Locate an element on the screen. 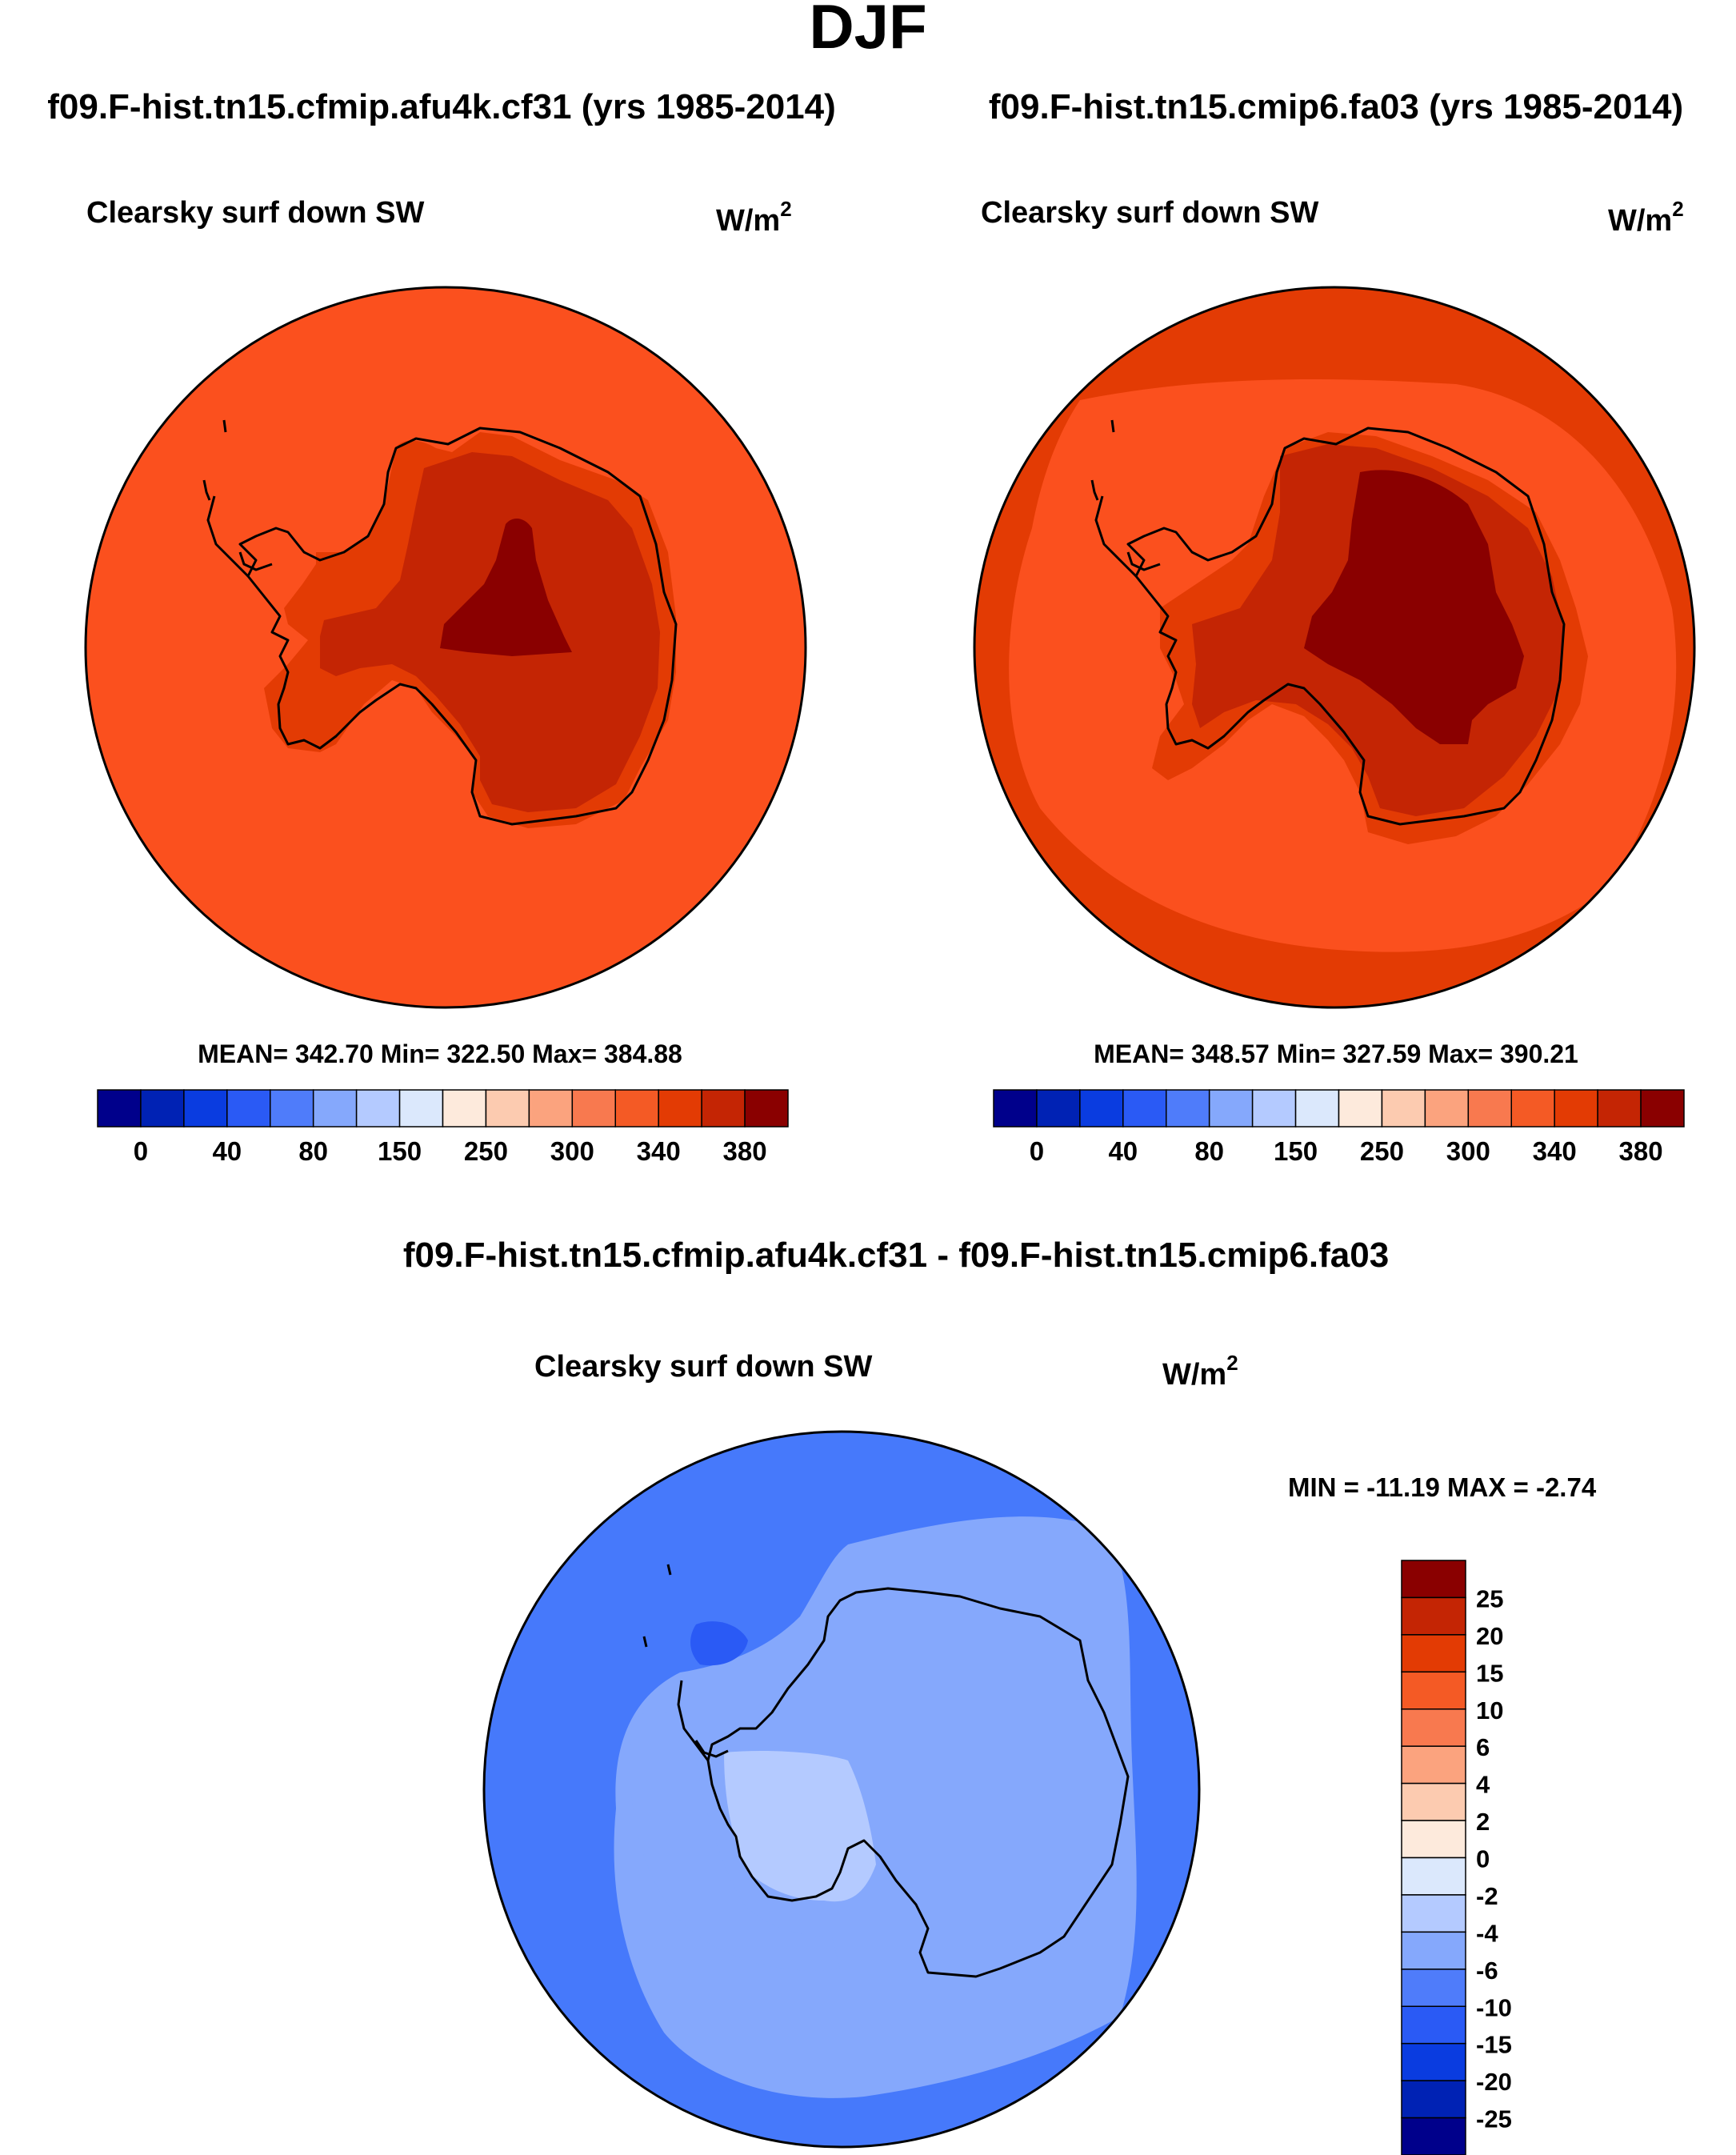 The height and width of the screenshot is (2155, 1736). antarctic-peninsula-left is located at coordinates (239, 536).